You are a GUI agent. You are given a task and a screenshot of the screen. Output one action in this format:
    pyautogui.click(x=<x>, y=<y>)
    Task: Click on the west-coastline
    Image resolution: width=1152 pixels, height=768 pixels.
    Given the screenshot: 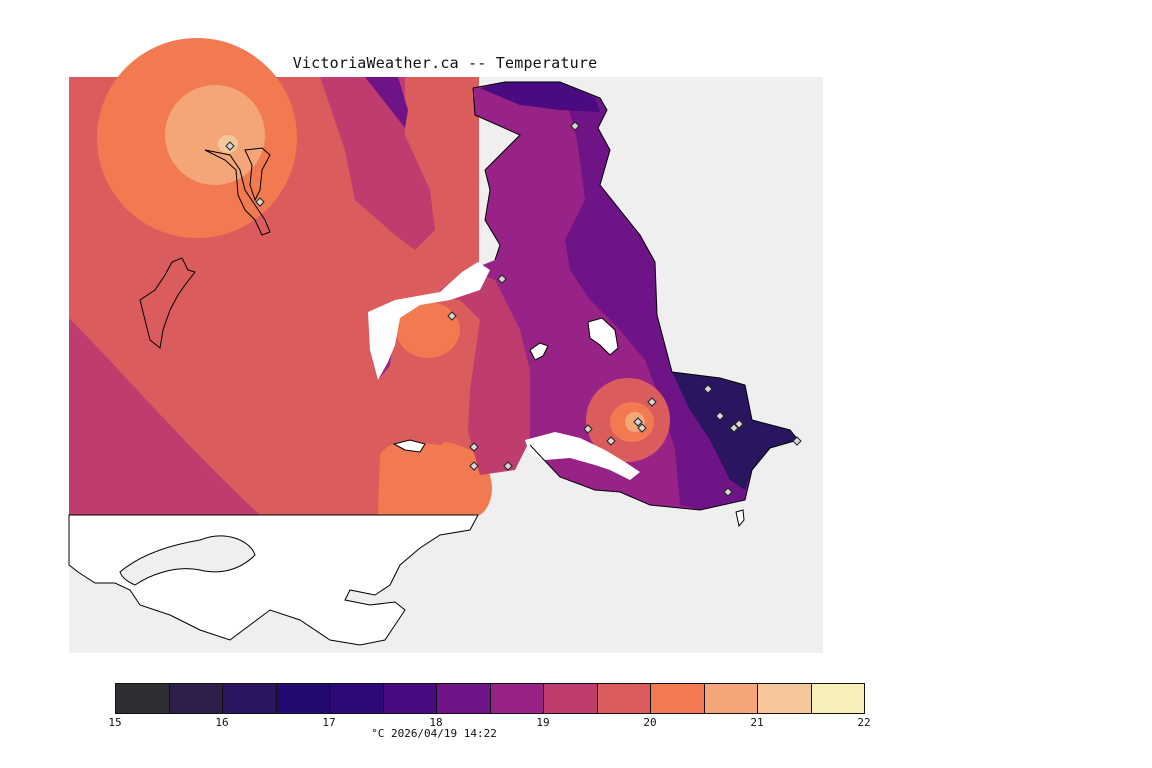 What is the action you would take?
    pyautogui.click(x=496, y=174)
    